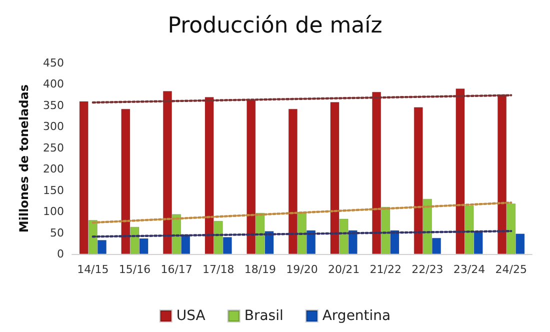 This screenshot has width=550, height=332. I want to click on y-axis-title: Millones de toneladas, so click(24, 158).